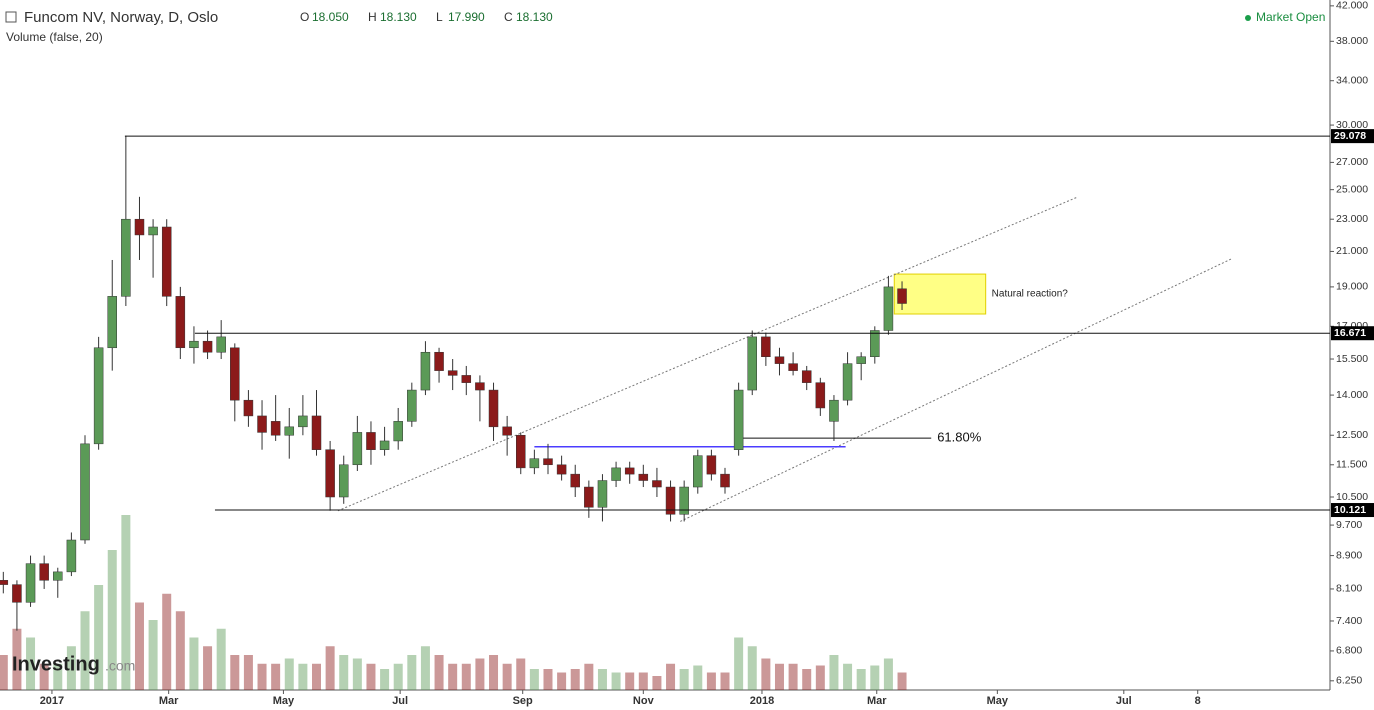  I want to click on y-tick-label: 6.800, so click(1349, 651).